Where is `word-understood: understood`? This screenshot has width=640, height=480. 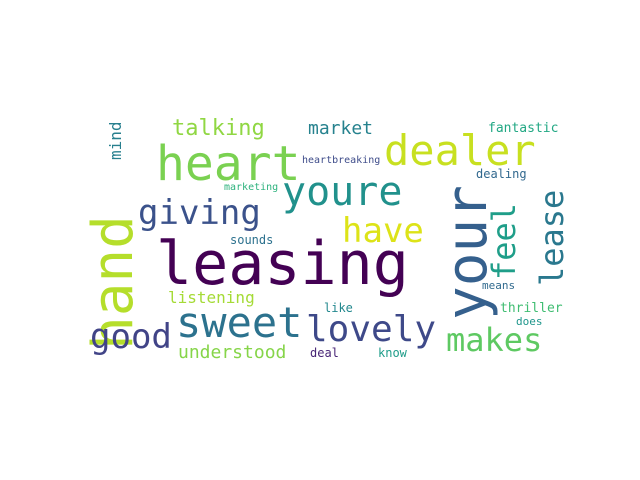
word-understood: understood is located at coordinates (232, 352).